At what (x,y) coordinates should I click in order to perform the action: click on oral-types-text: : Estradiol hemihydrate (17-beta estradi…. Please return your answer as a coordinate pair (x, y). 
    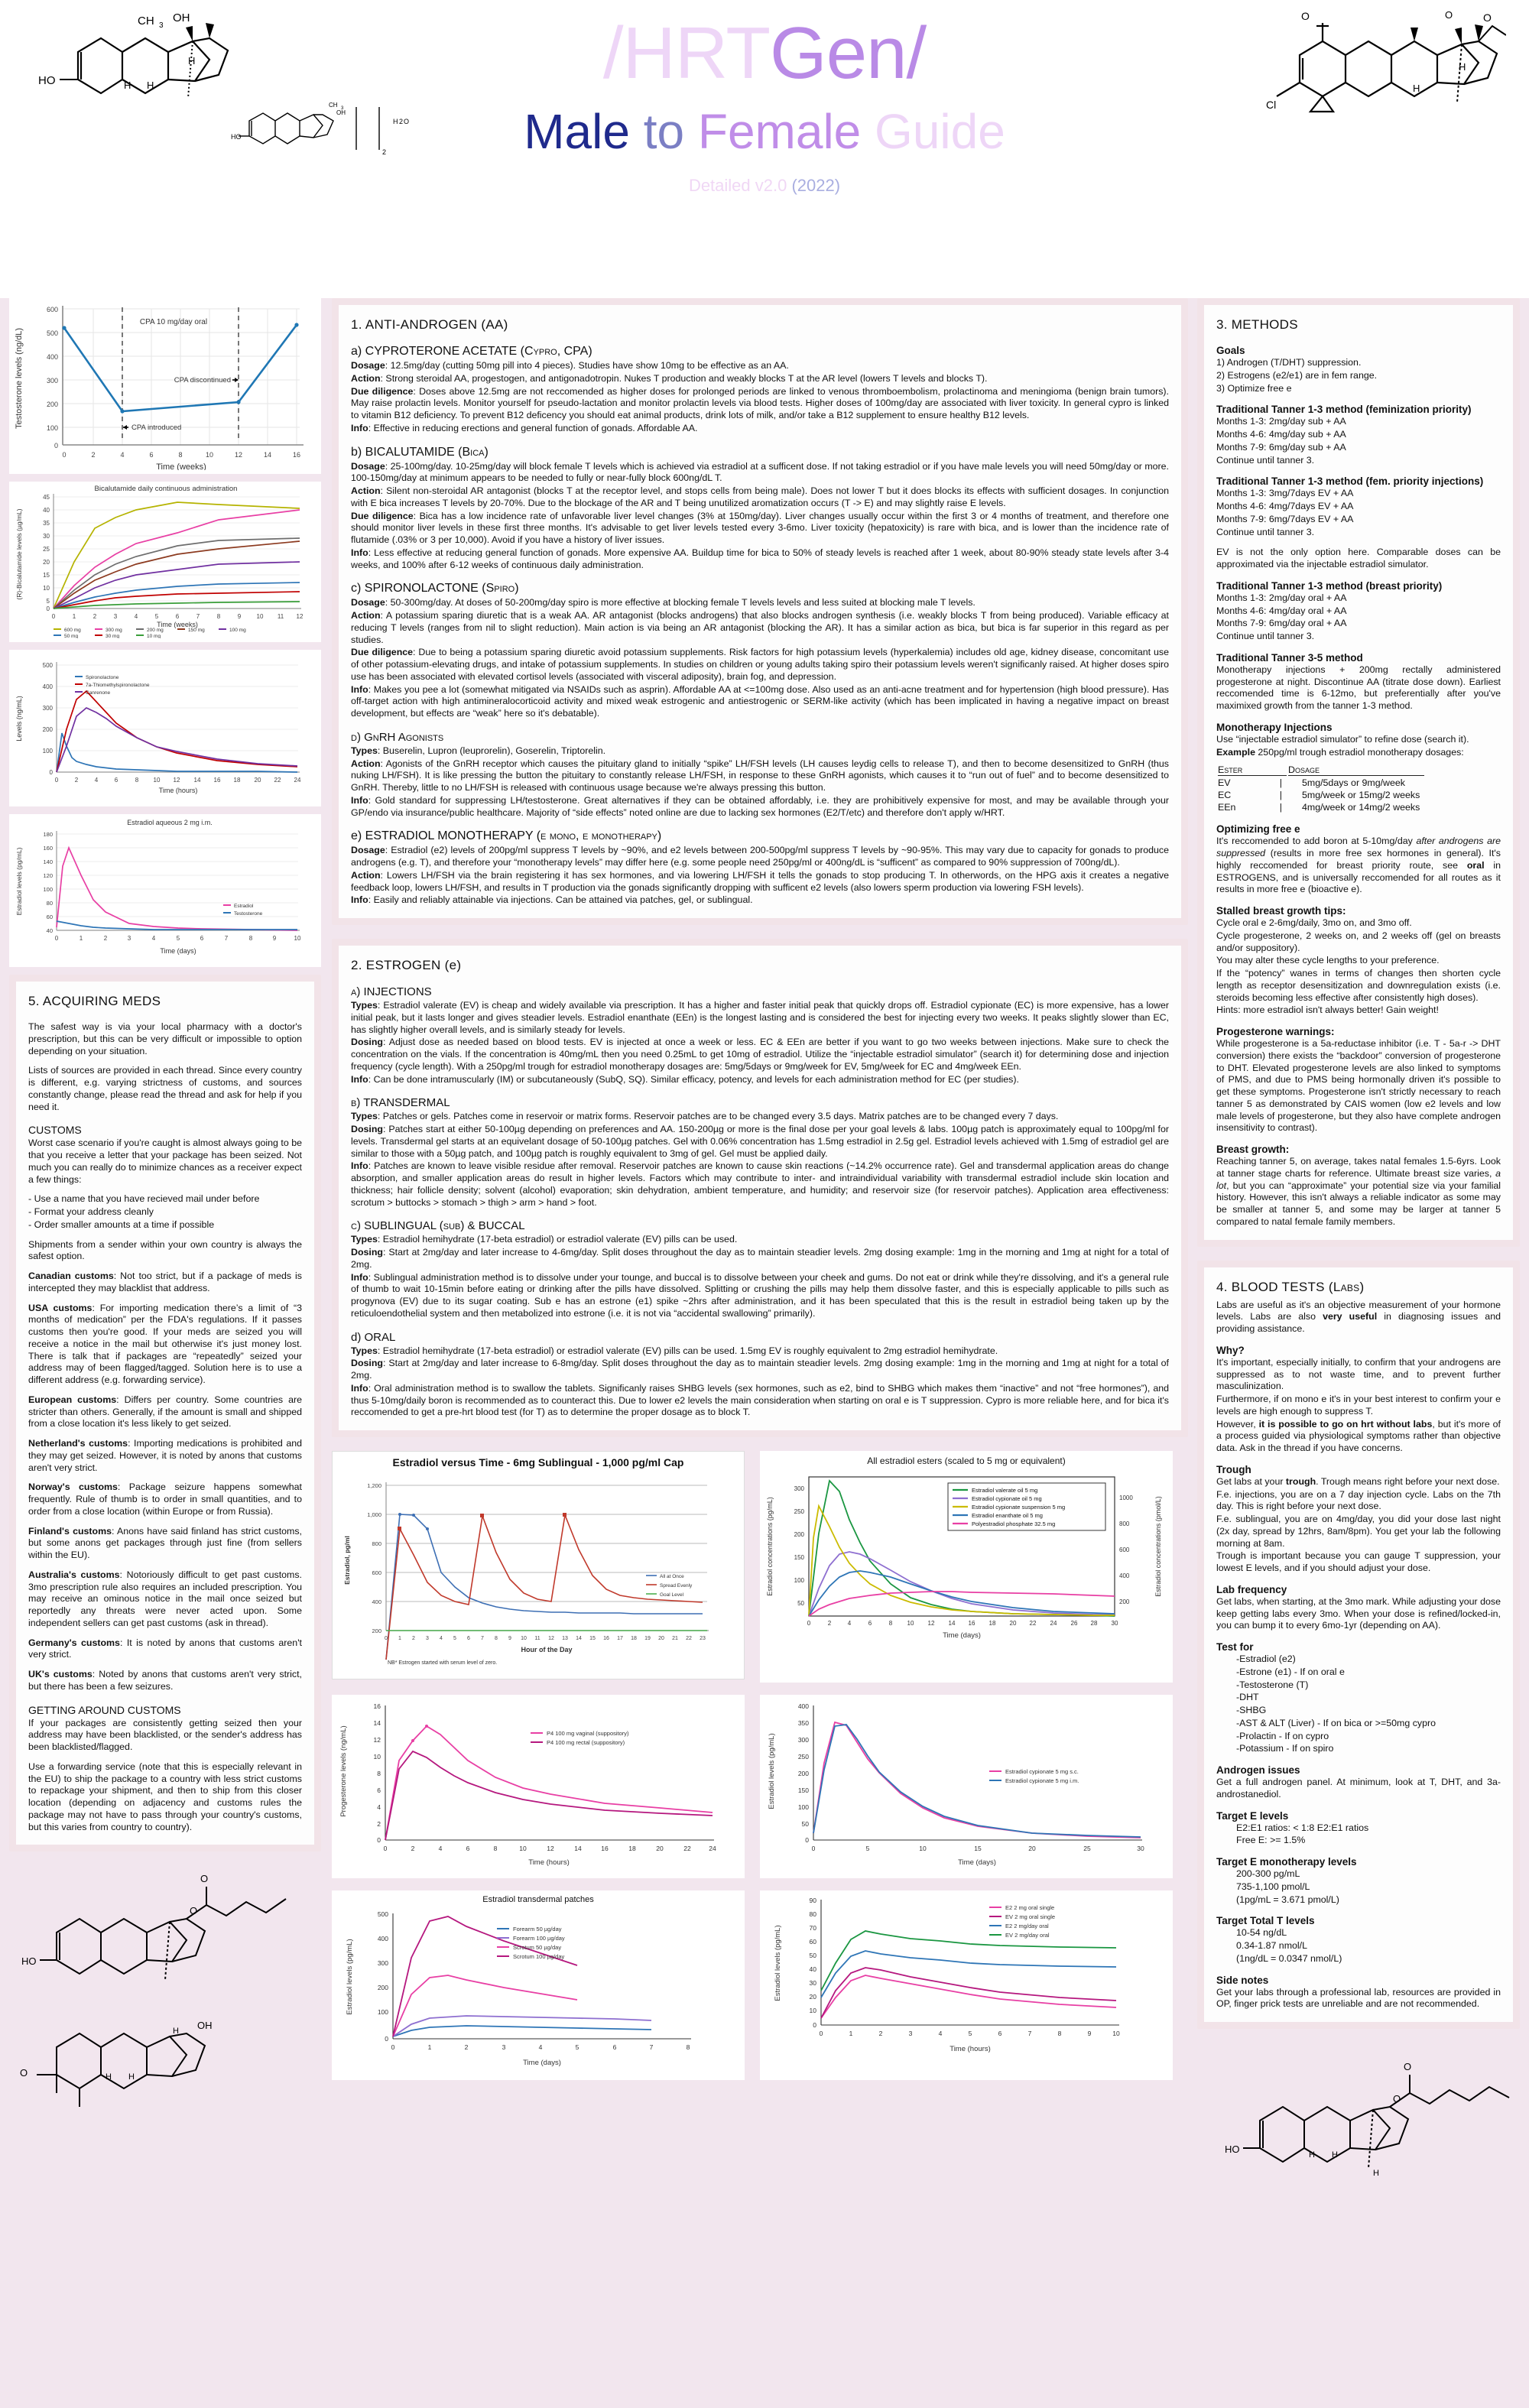
    Looking at the image, I should click on (687, 1350).